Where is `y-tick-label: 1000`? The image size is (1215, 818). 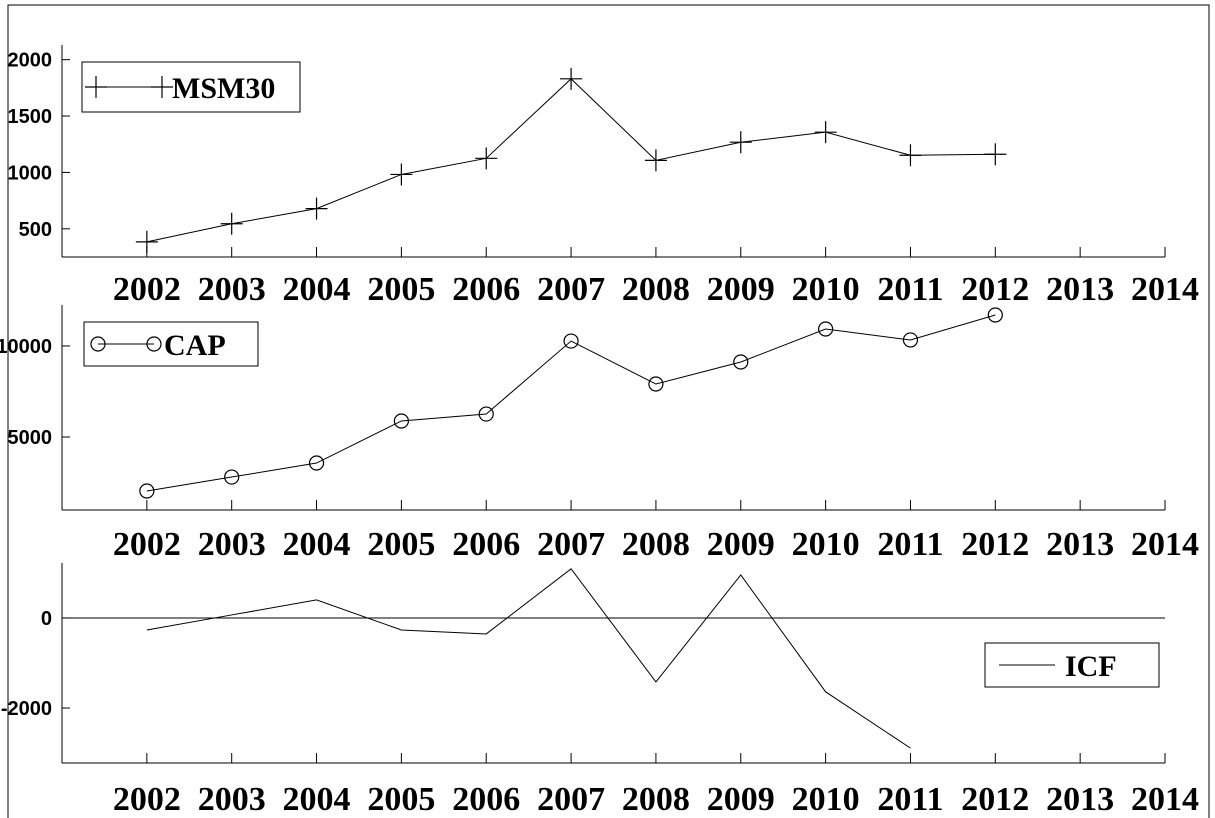
y-tick-label: 1000 is located at coordinates (30, 173).